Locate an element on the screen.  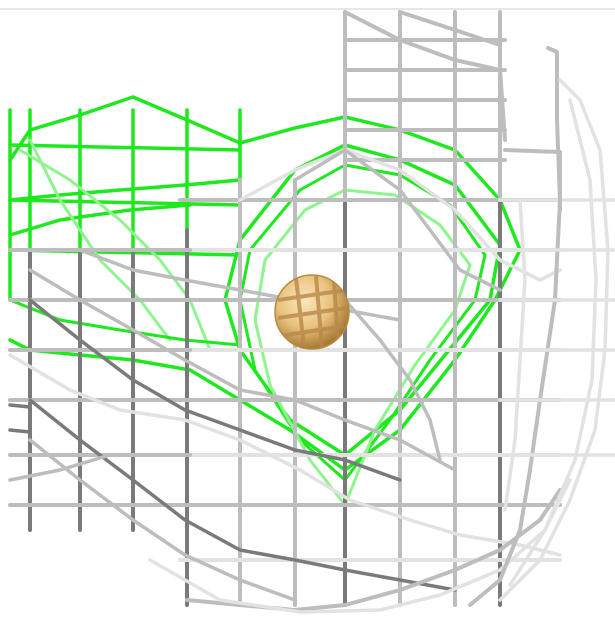
sphere-ligand-icon is located at coordinates (312, 312).